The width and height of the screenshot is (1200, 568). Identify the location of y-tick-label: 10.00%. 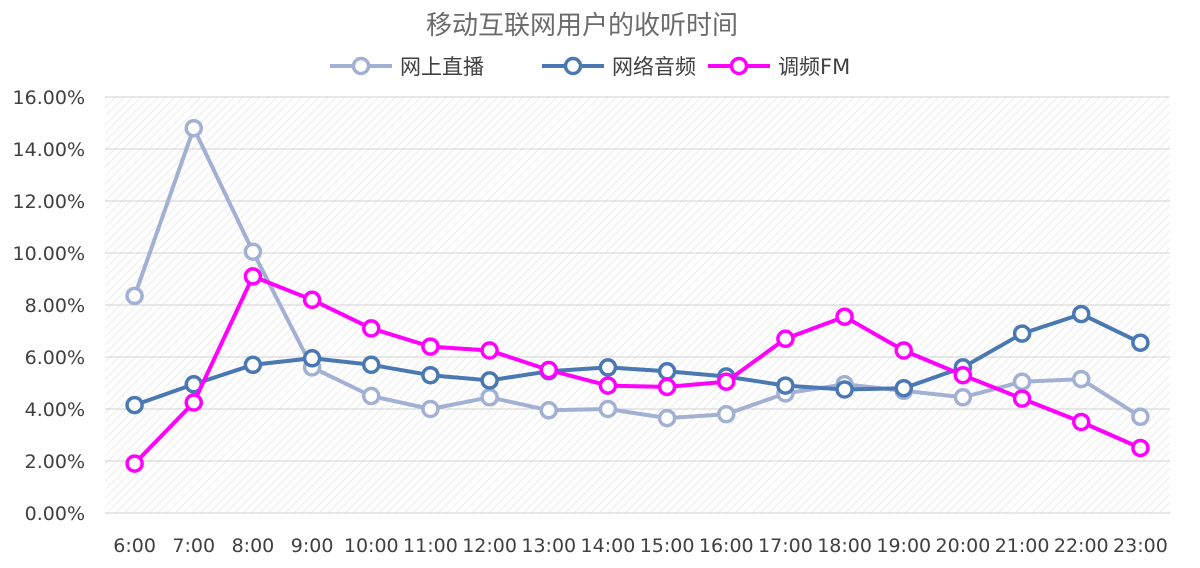
(49, 254).